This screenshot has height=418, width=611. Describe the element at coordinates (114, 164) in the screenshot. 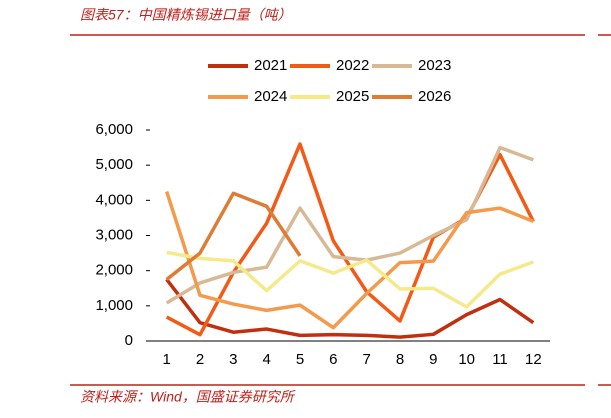

I see `y-tick-label: 5,000` at that location.